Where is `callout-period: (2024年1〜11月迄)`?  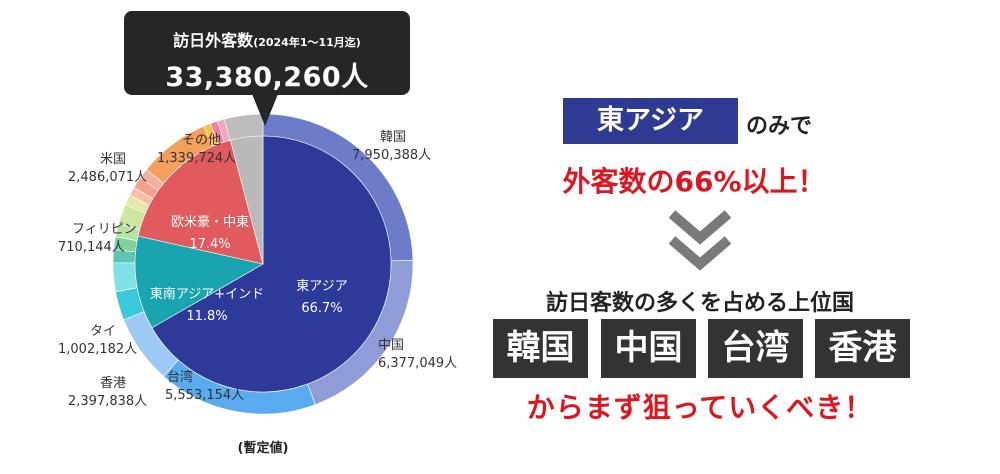
callout-period: (2024年1〜11月迄) is located at coordinates (307, 42).